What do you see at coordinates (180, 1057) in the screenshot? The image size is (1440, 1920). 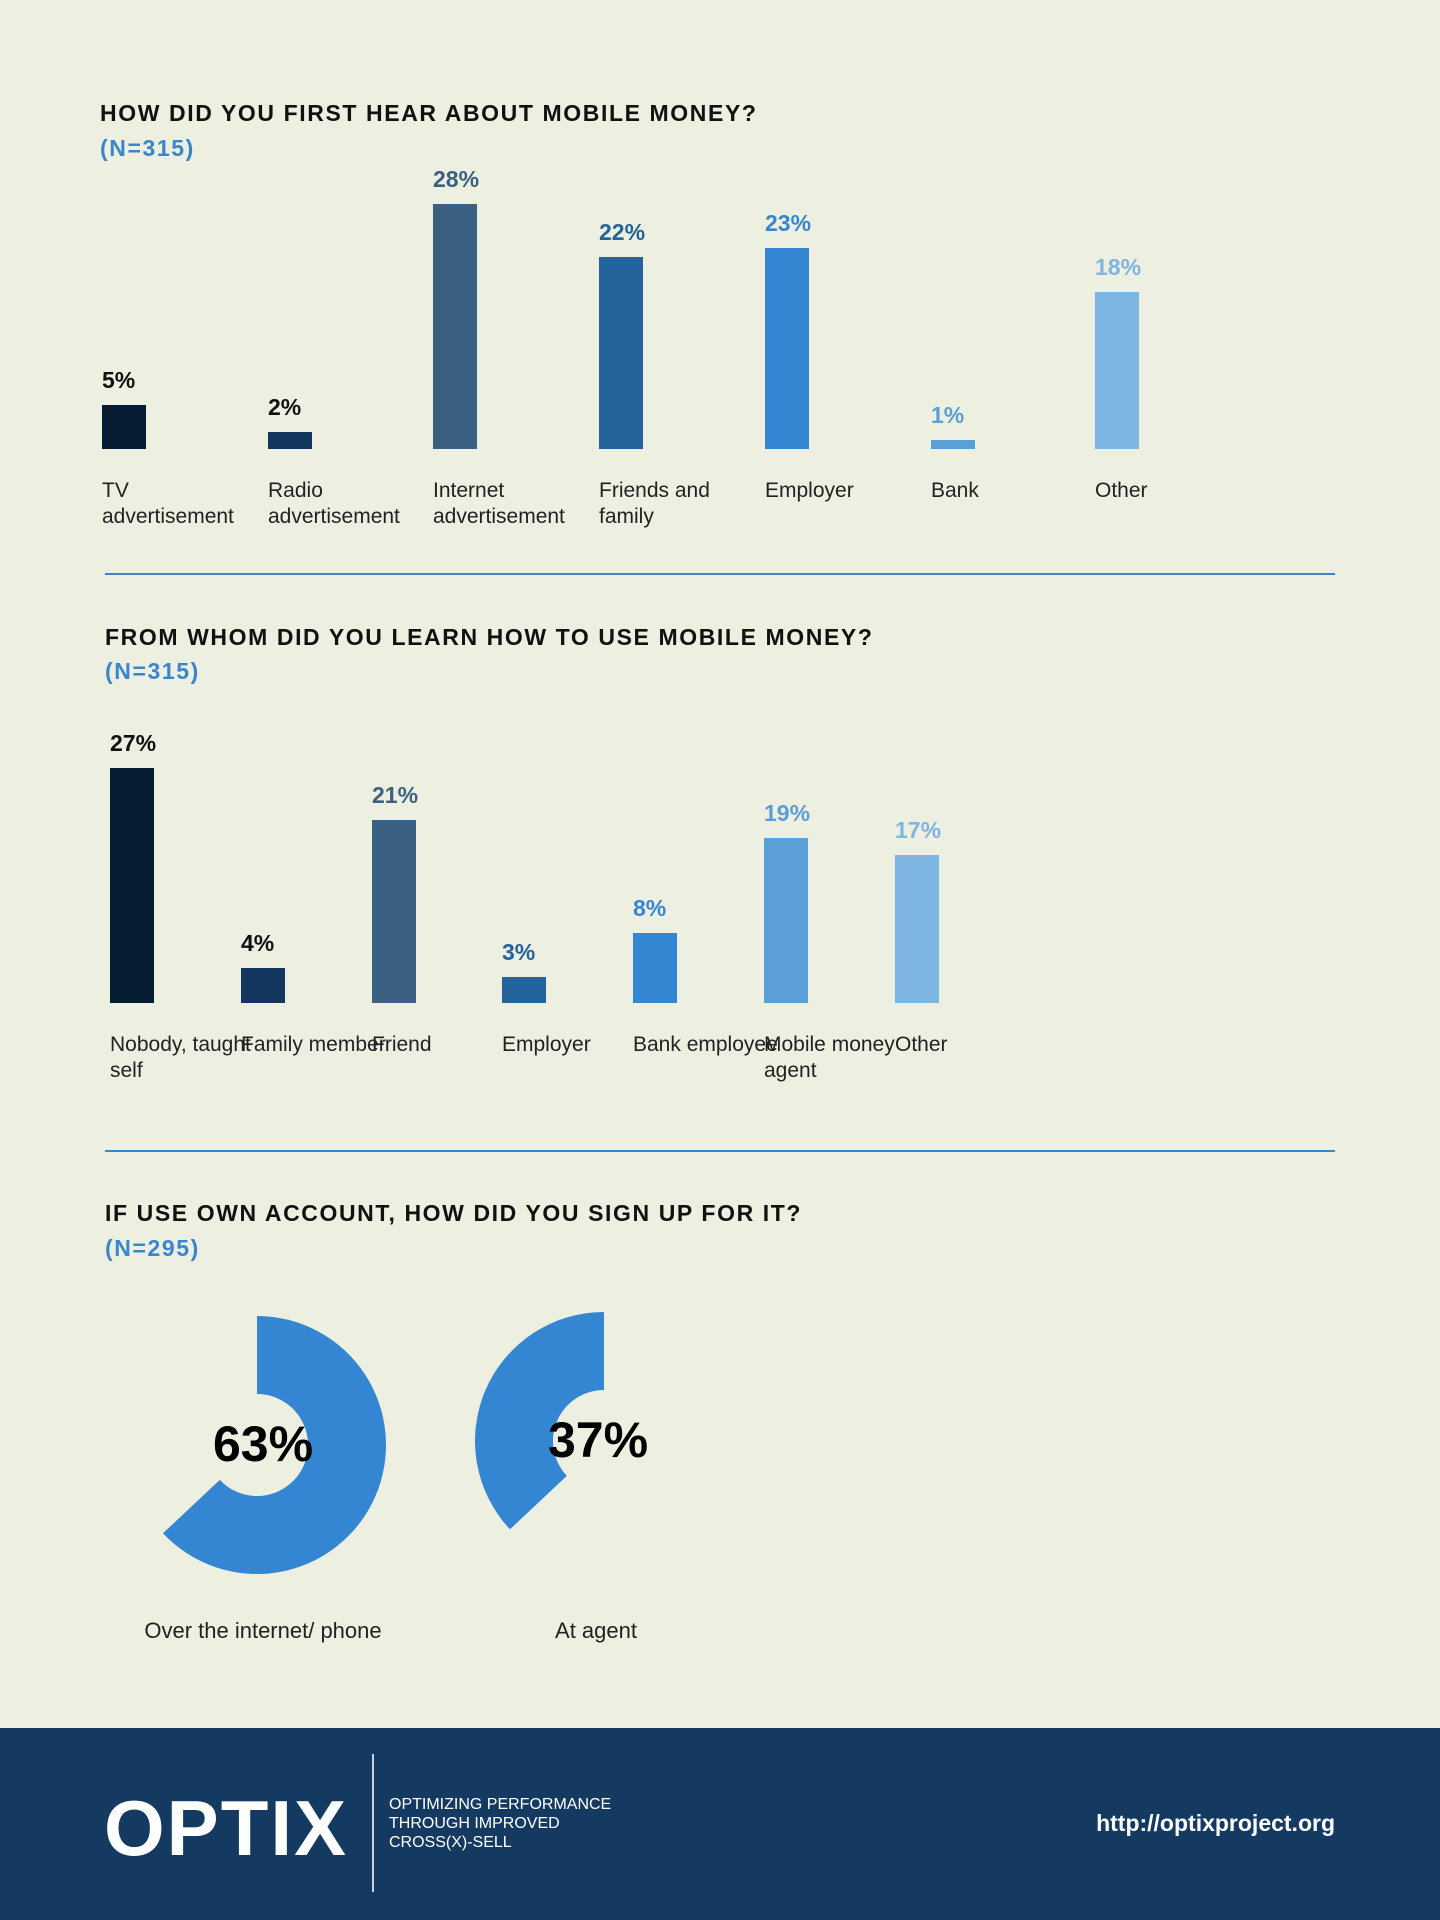 I see `category-label: Nobody, taught self` at bounding box center [180, 1057].